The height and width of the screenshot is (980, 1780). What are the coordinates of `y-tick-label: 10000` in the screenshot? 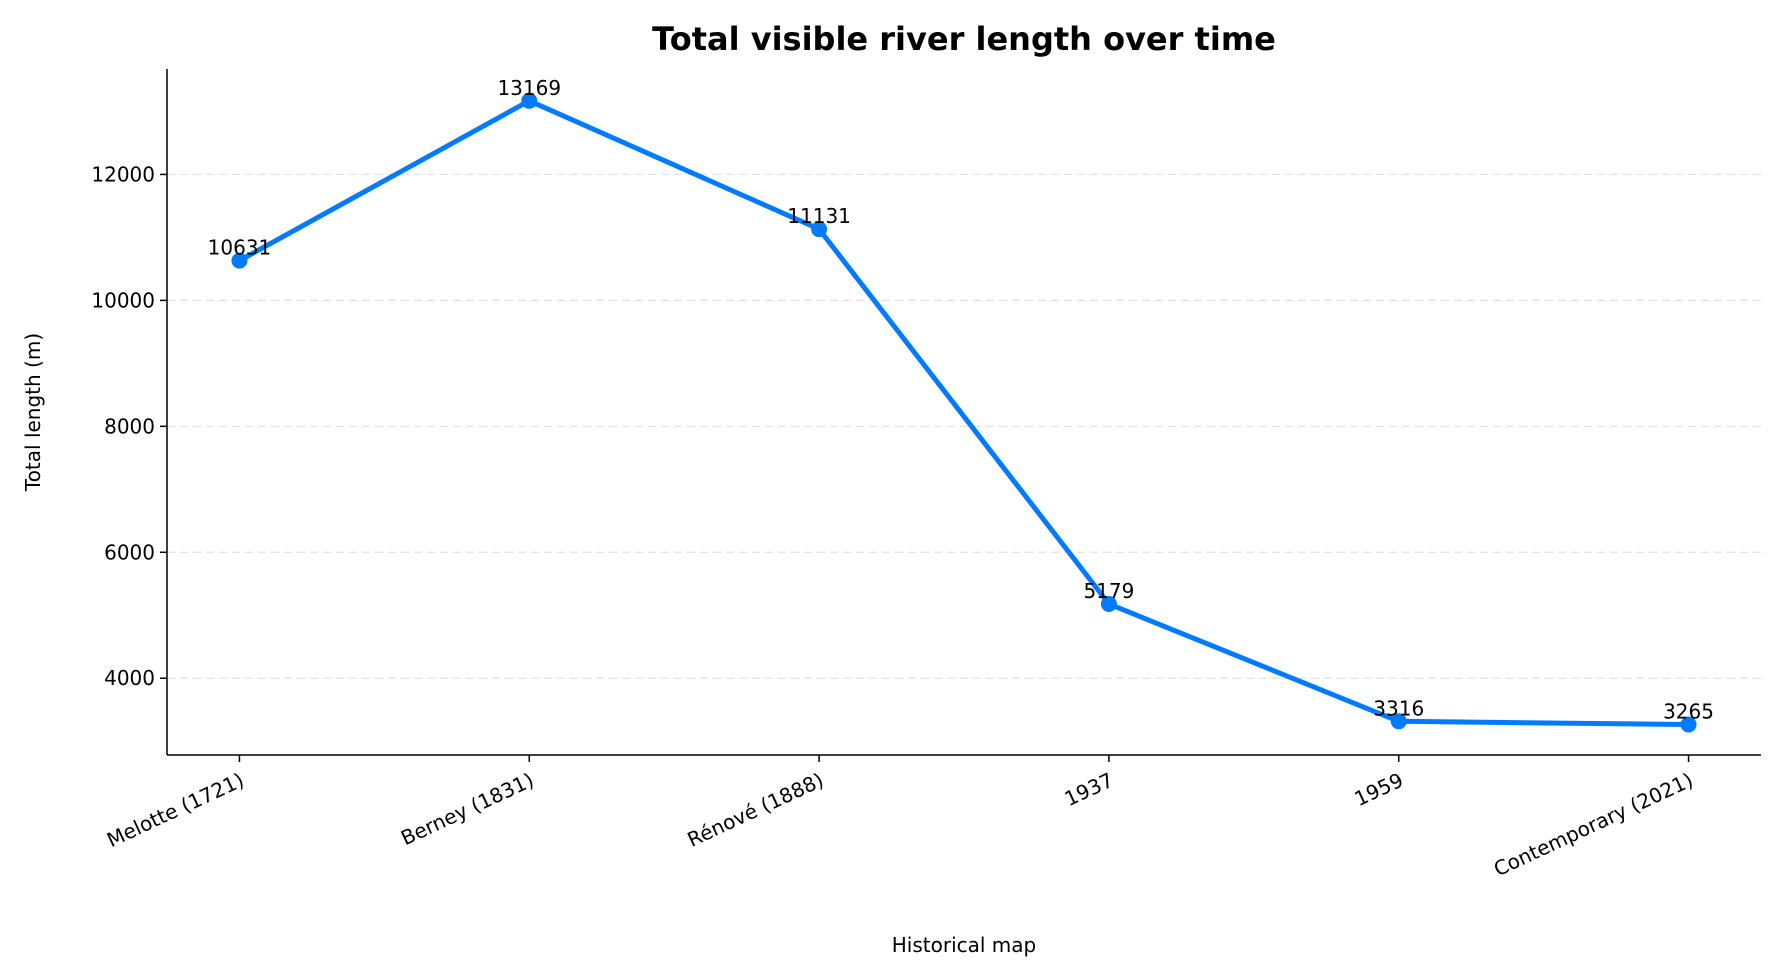 It's located at (123, 300).